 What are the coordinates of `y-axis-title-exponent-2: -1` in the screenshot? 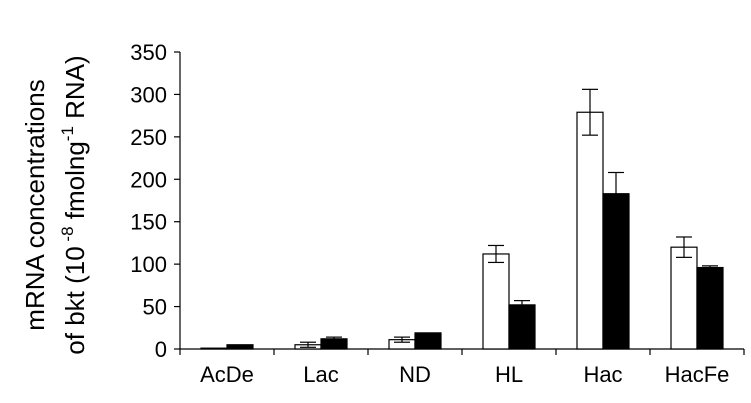 It's located at (67, 133).